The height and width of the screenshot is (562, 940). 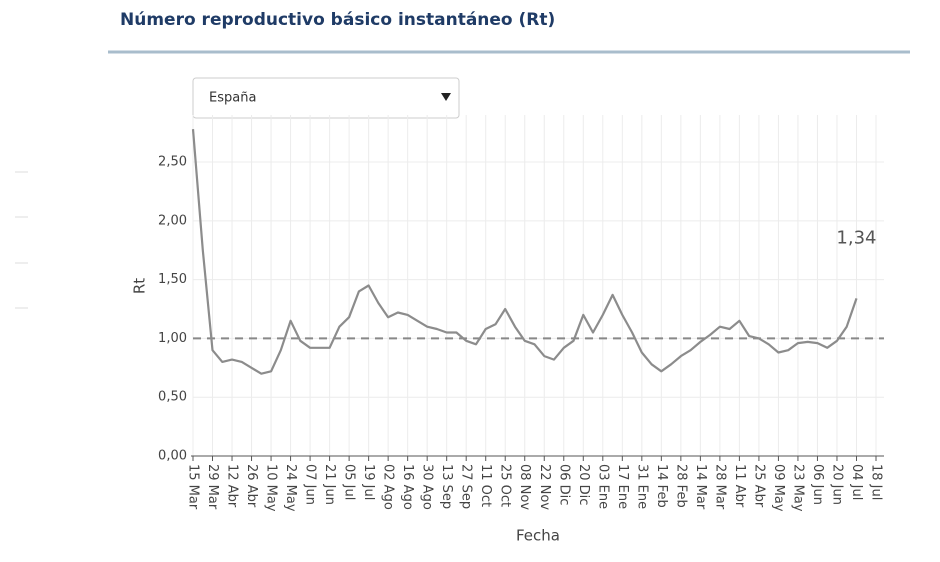 I want to click on x-tick-label: 18 Jul, so click(x=876, y=482).